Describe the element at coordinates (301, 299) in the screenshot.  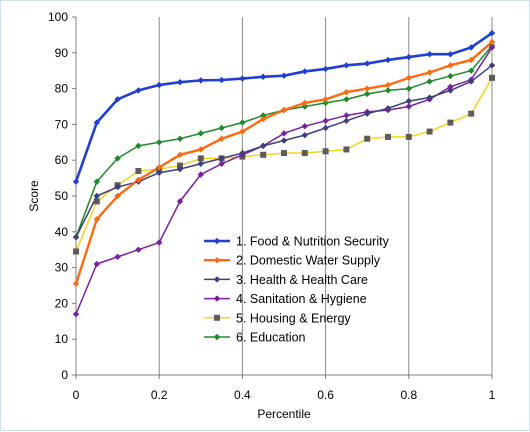
I see `legend-label: 4. Sanitation & Hygiene` at that location.